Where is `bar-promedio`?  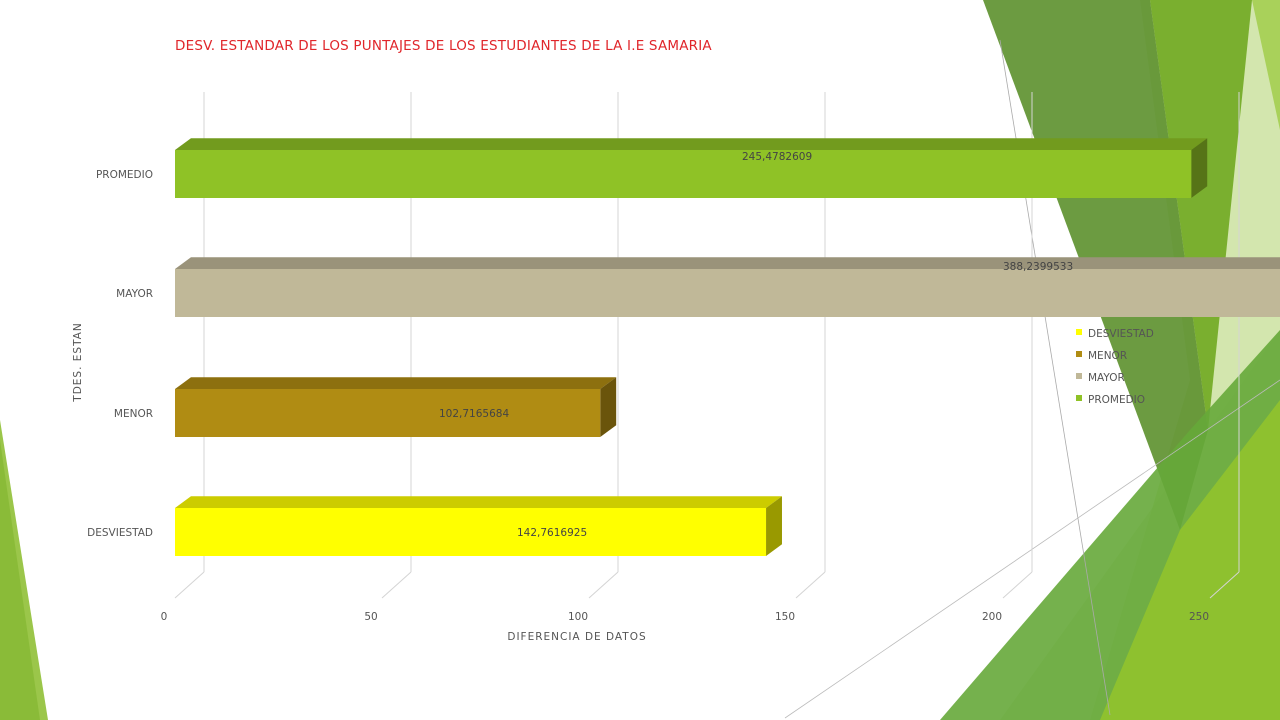 bar-promedio is located at coordinates (691, 168).